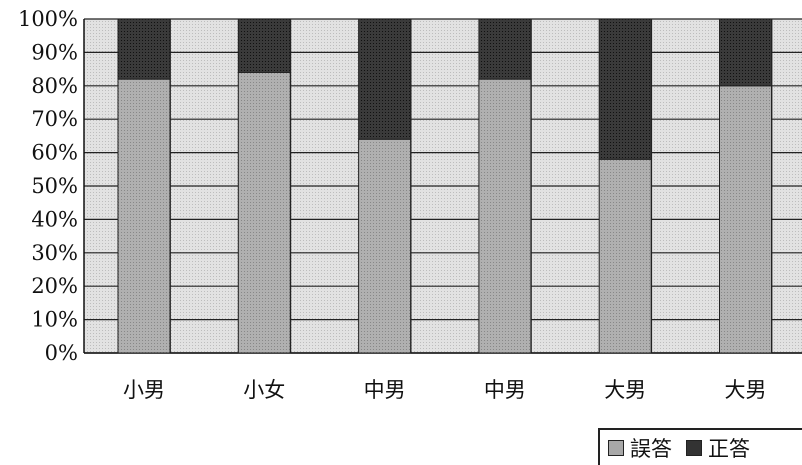 The width and height of the screenshot is (802, 465). Describe the element at coordinates (61, 353) in the screenshot. I see `y-tick-label-0: 0%` at that location.